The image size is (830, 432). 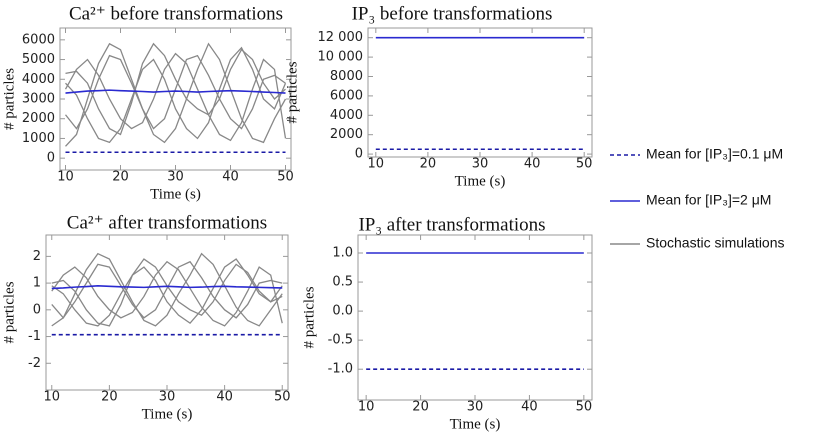 What do you see at coordinates (715, 243) in the screenshot?
I see `legend-label: Stochastic simulations` at bounding box center [715, 243].